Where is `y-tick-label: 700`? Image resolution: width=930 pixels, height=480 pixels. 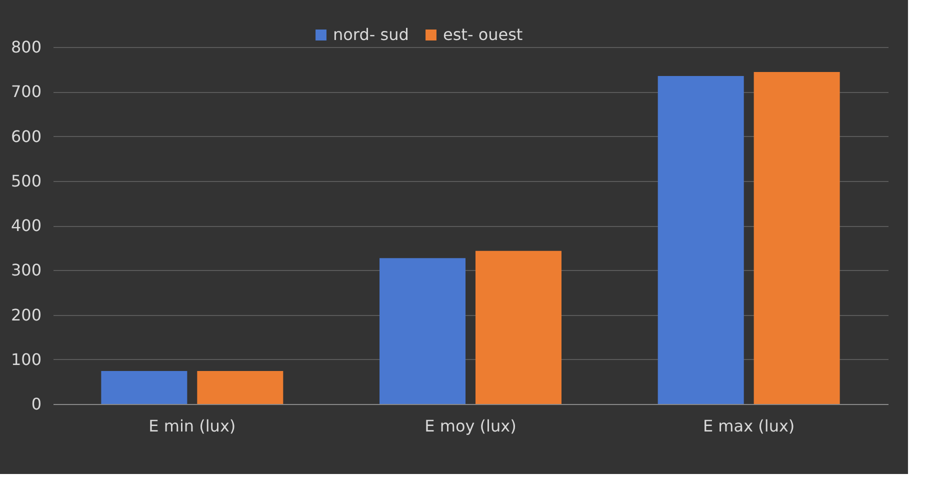
y-tick-label: 700 is located at coordinates (26, 92).